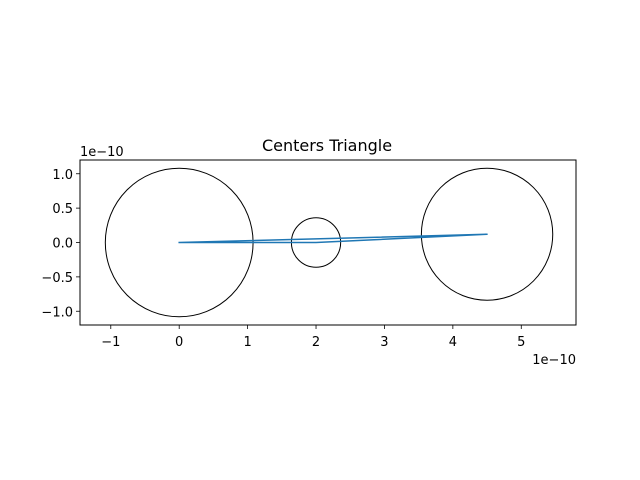 The width and height of the screenshot is (640, 480). Describe the element at coordinates (179, 342) in the screenshot. I see `x-tick-label: 0` at that location.